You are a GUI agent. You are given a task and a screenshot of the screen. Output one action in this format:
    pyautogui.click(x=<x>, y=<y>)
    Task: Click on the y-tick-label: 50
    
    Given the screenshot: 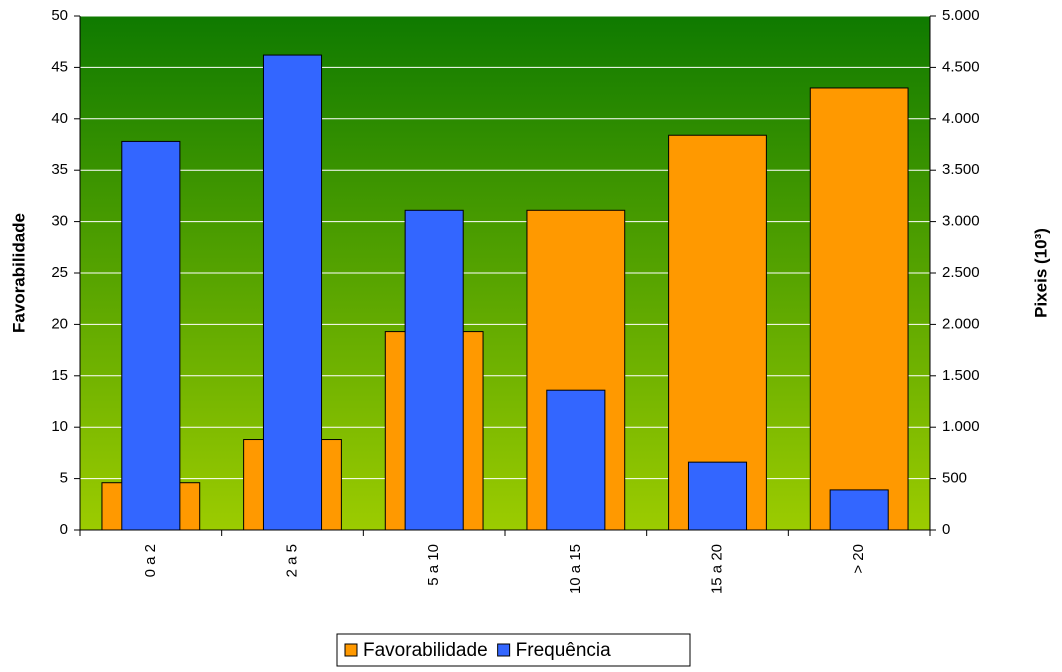 What is the action you would take?
    pyautogui.click(x=59, y=15)
    